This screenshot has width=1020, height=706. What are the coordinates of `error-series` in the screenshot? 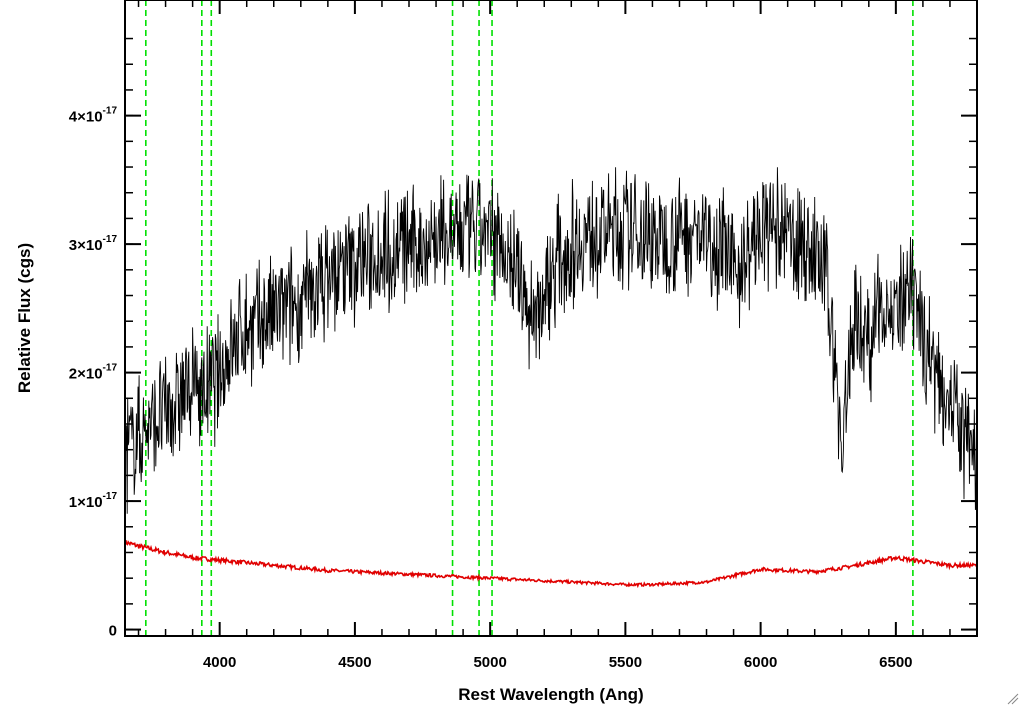 It's located at (551, 564).